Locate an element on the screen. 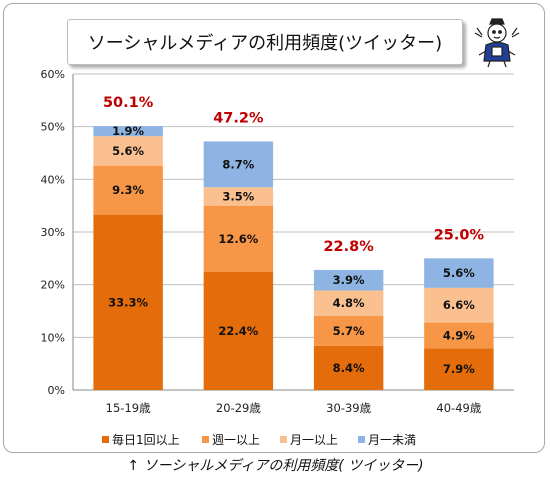  data-label: 22.4% is located at coordinates (238, 331).